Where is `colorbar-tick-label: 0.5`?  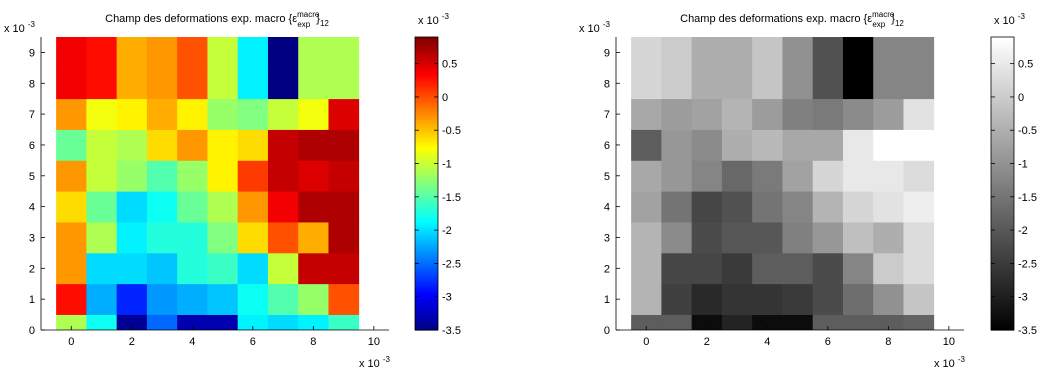 colorbar-tick-label: 0.5 is located at coordinates (1025, 65).